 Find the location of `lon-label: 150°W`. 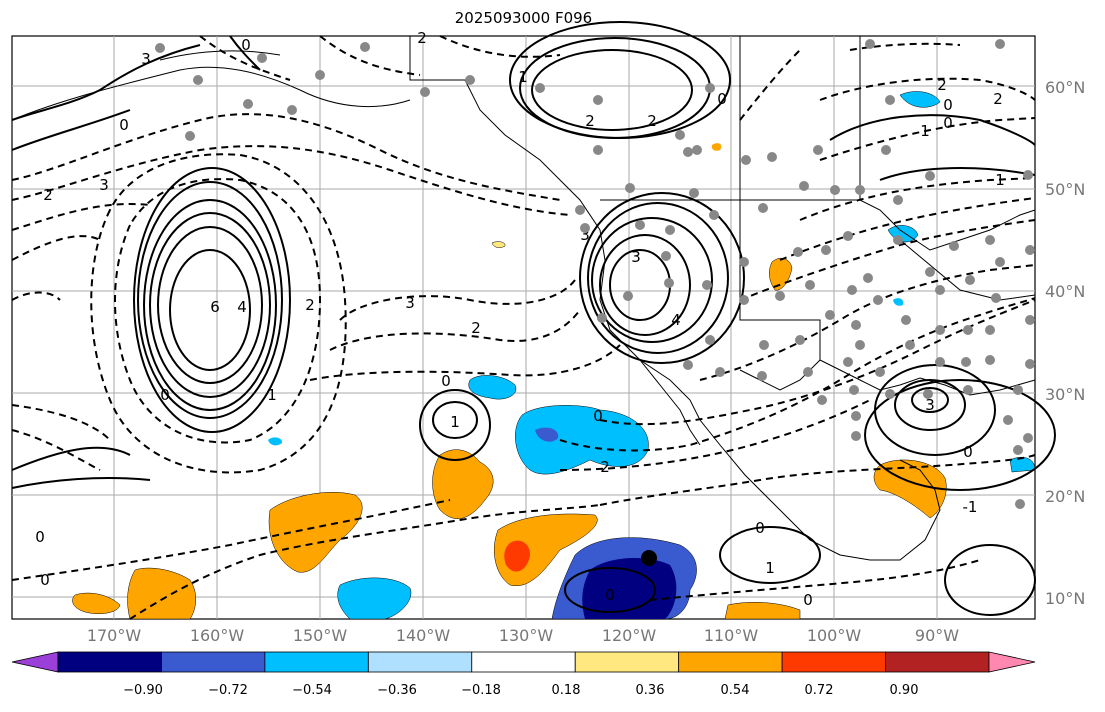

lon-label: 150°W is located at coordinates (320, 635).